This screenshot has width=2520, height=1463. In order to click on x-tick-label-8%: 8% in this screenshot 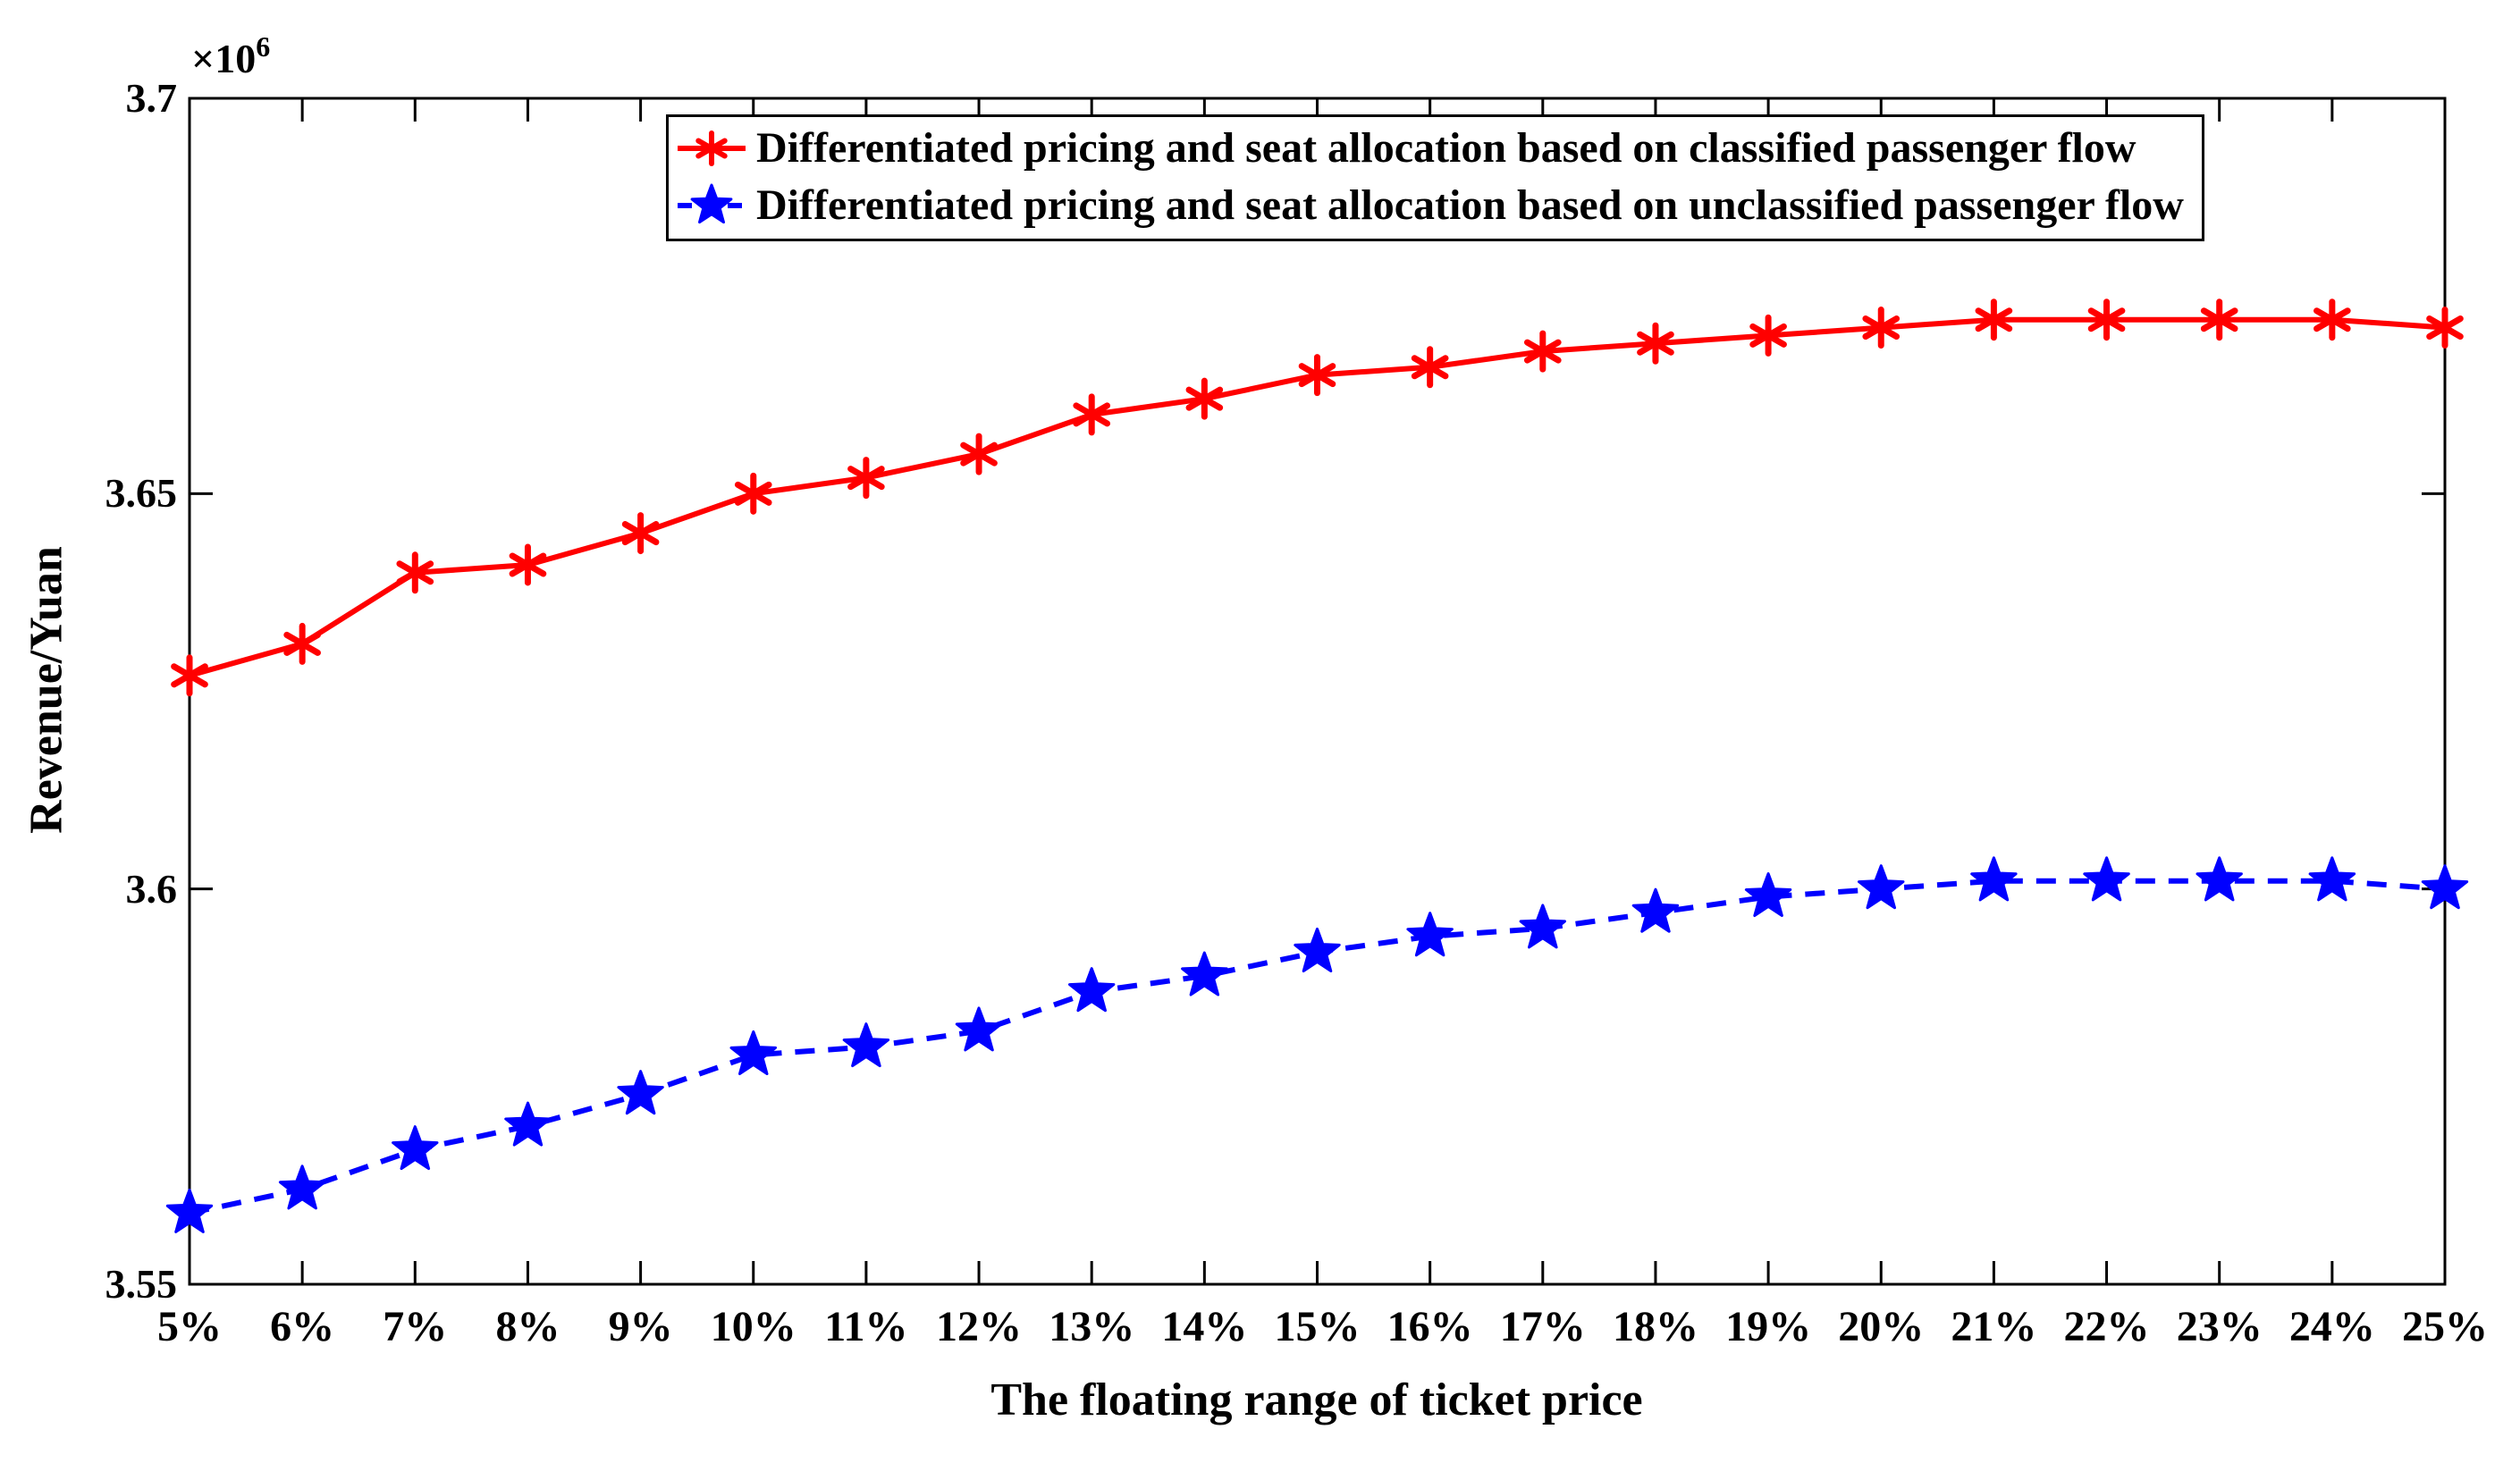, I will do `click(527, 1326)`.